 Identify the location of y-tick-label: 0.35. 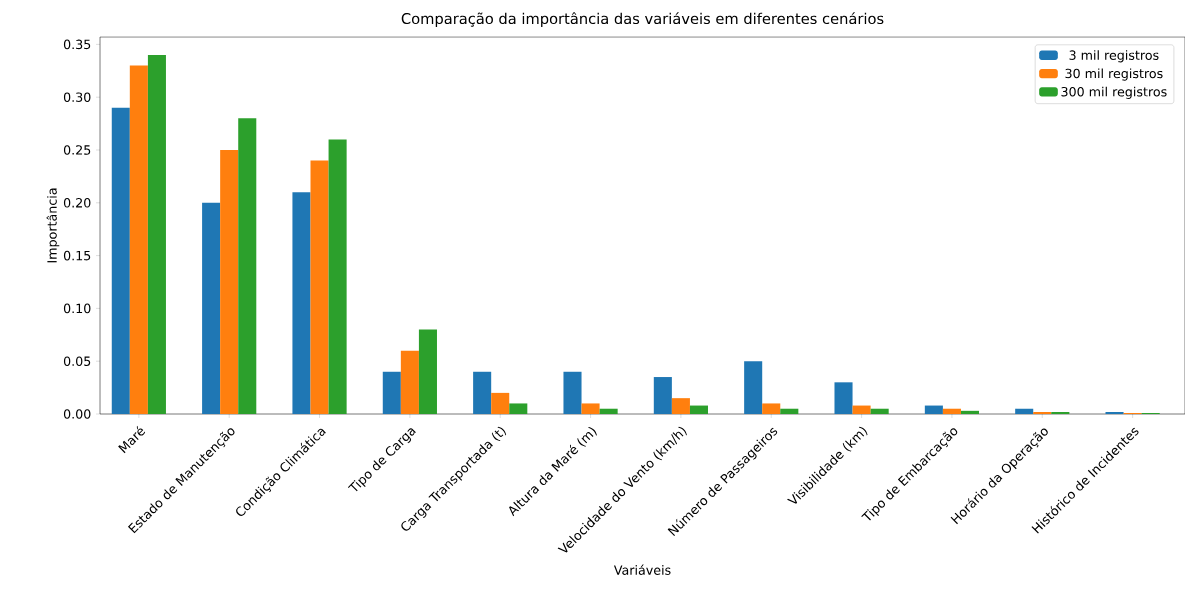
(77, 44).